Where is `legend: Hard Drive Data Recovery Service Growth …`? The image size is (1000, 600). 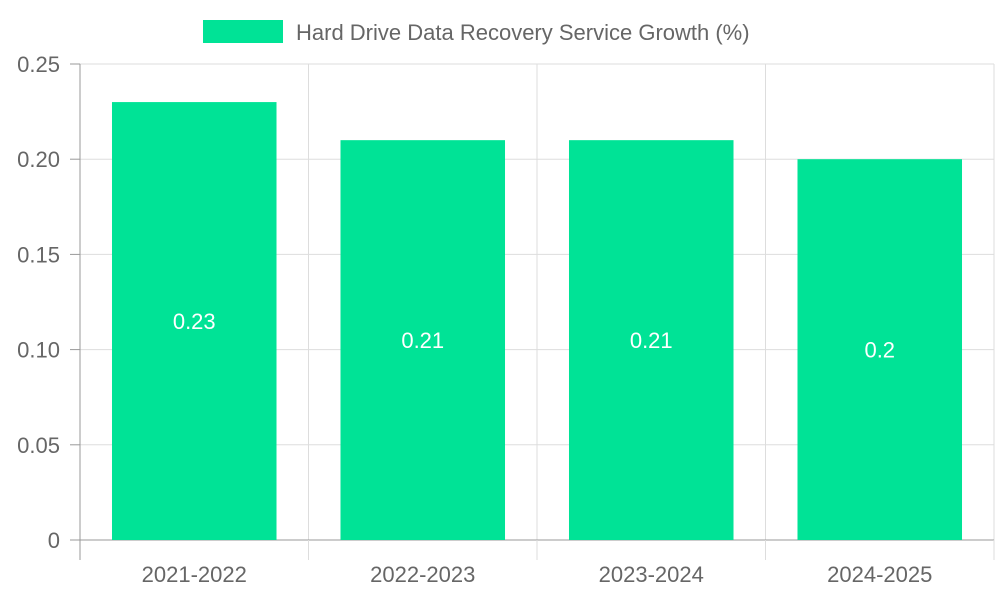
legend: Hard Drive Data Recovery Service Growth … is located at coordinates (476, 32).